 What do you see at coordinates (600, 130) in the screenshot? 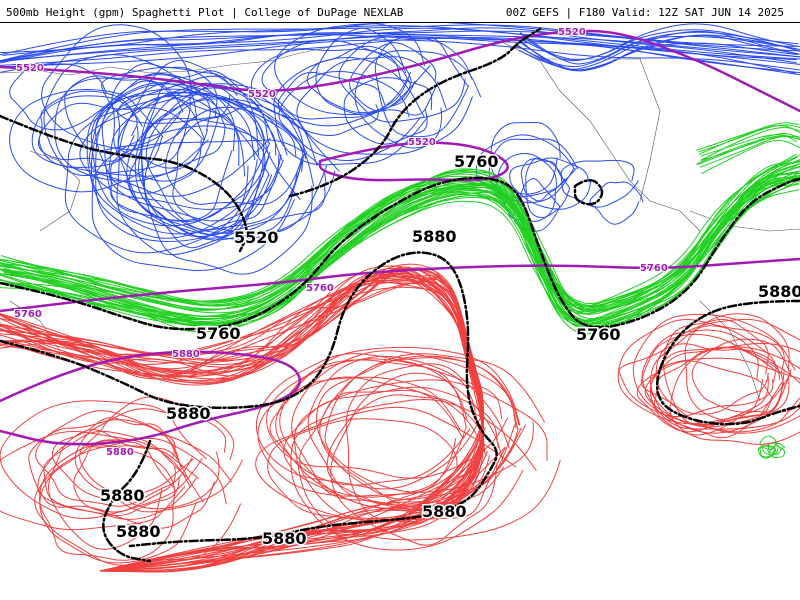
I see `border-canada` at bounding box center [600, 130].